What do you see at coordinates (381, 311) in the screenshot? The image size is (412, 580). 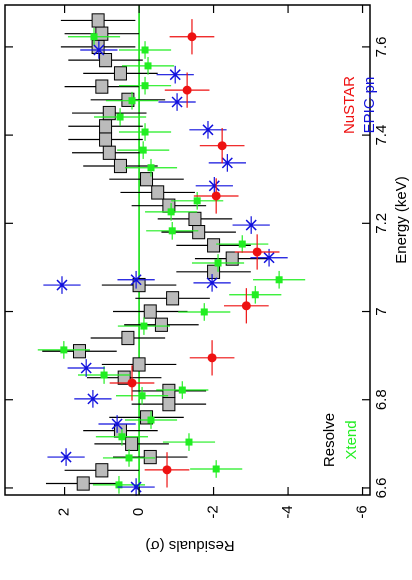 I see `x-tick-label: 7` at bounding box center [381, 311].